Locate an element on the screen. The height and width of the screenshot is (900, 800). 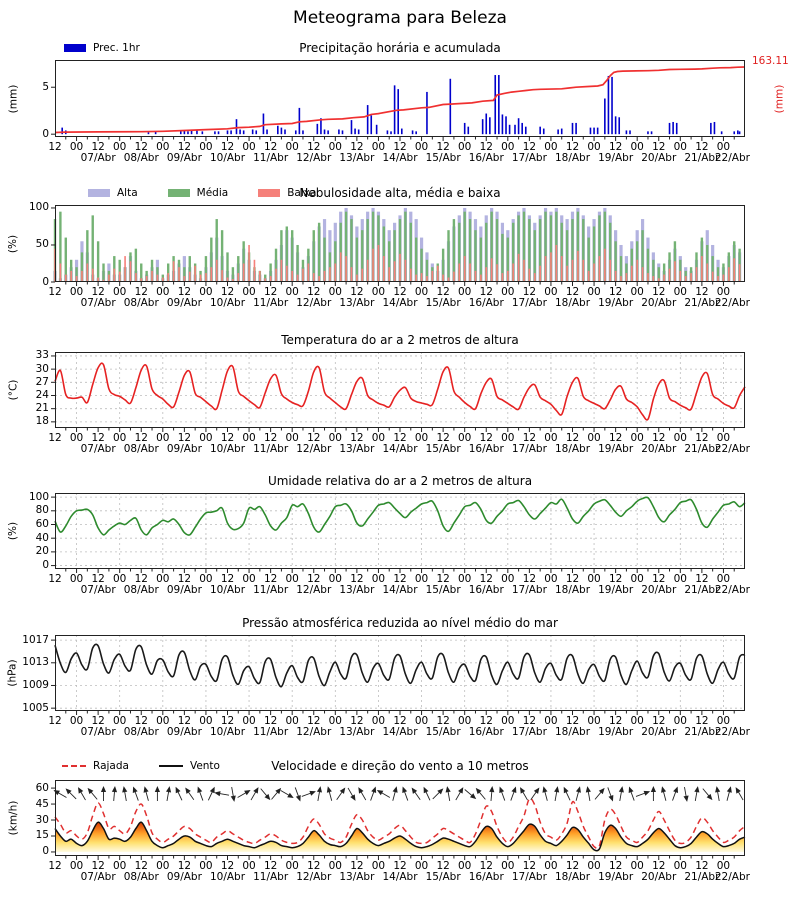
x-date-label: 10/Abr is located at coordinates (227, 732).